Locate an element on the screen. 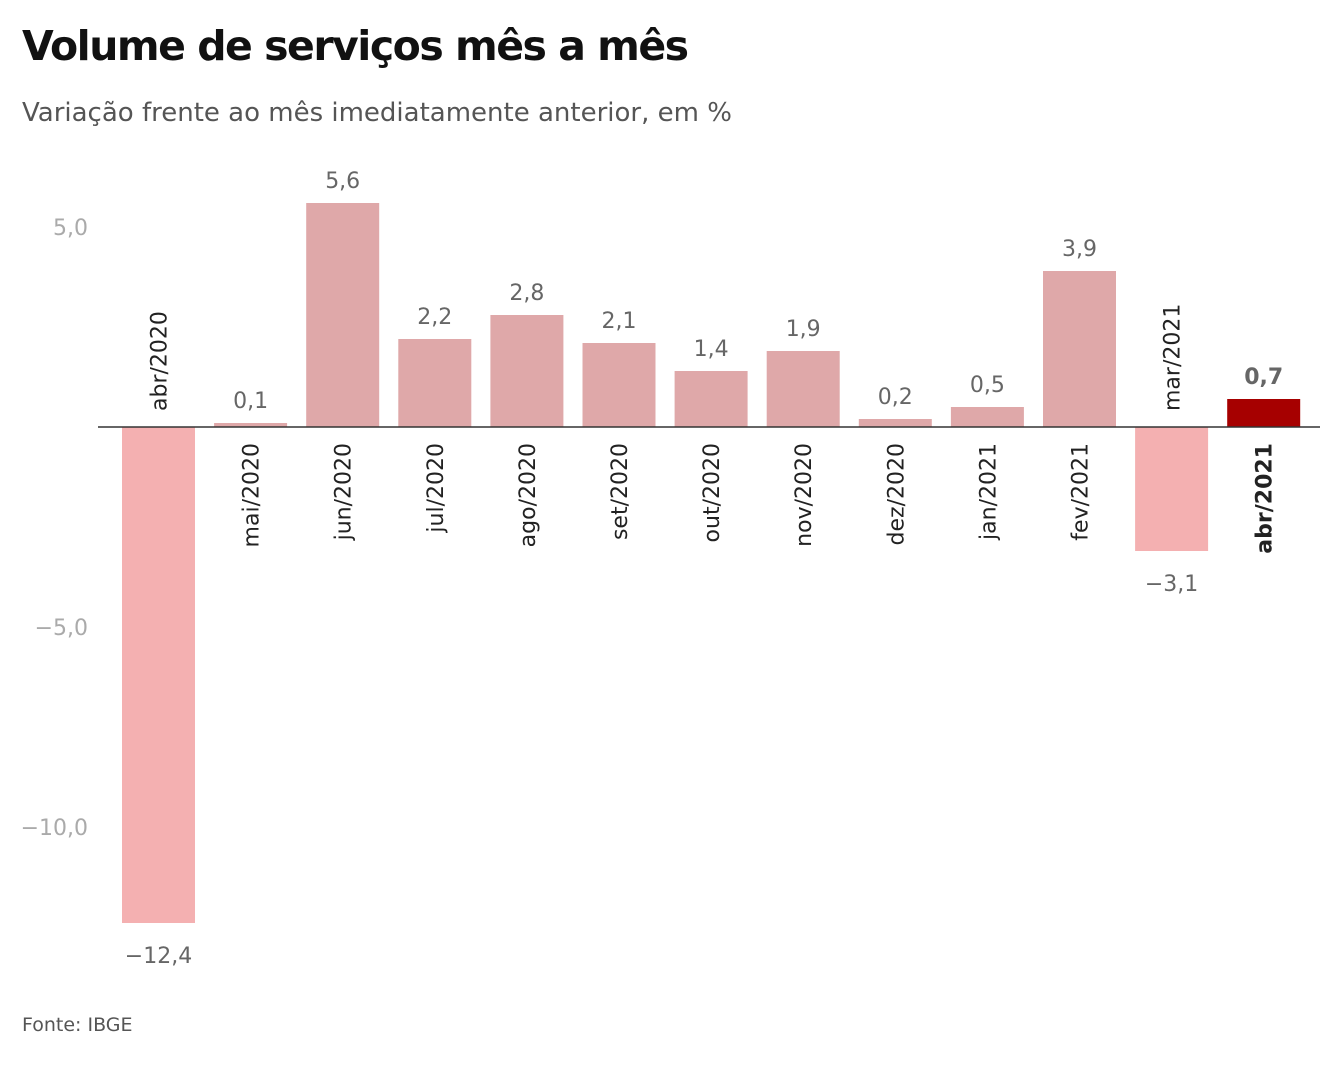 The width and height of the screenshot is (1340, 1082). chart-title: Volume de serviços mês a mês is located at coordinates (355, 46).